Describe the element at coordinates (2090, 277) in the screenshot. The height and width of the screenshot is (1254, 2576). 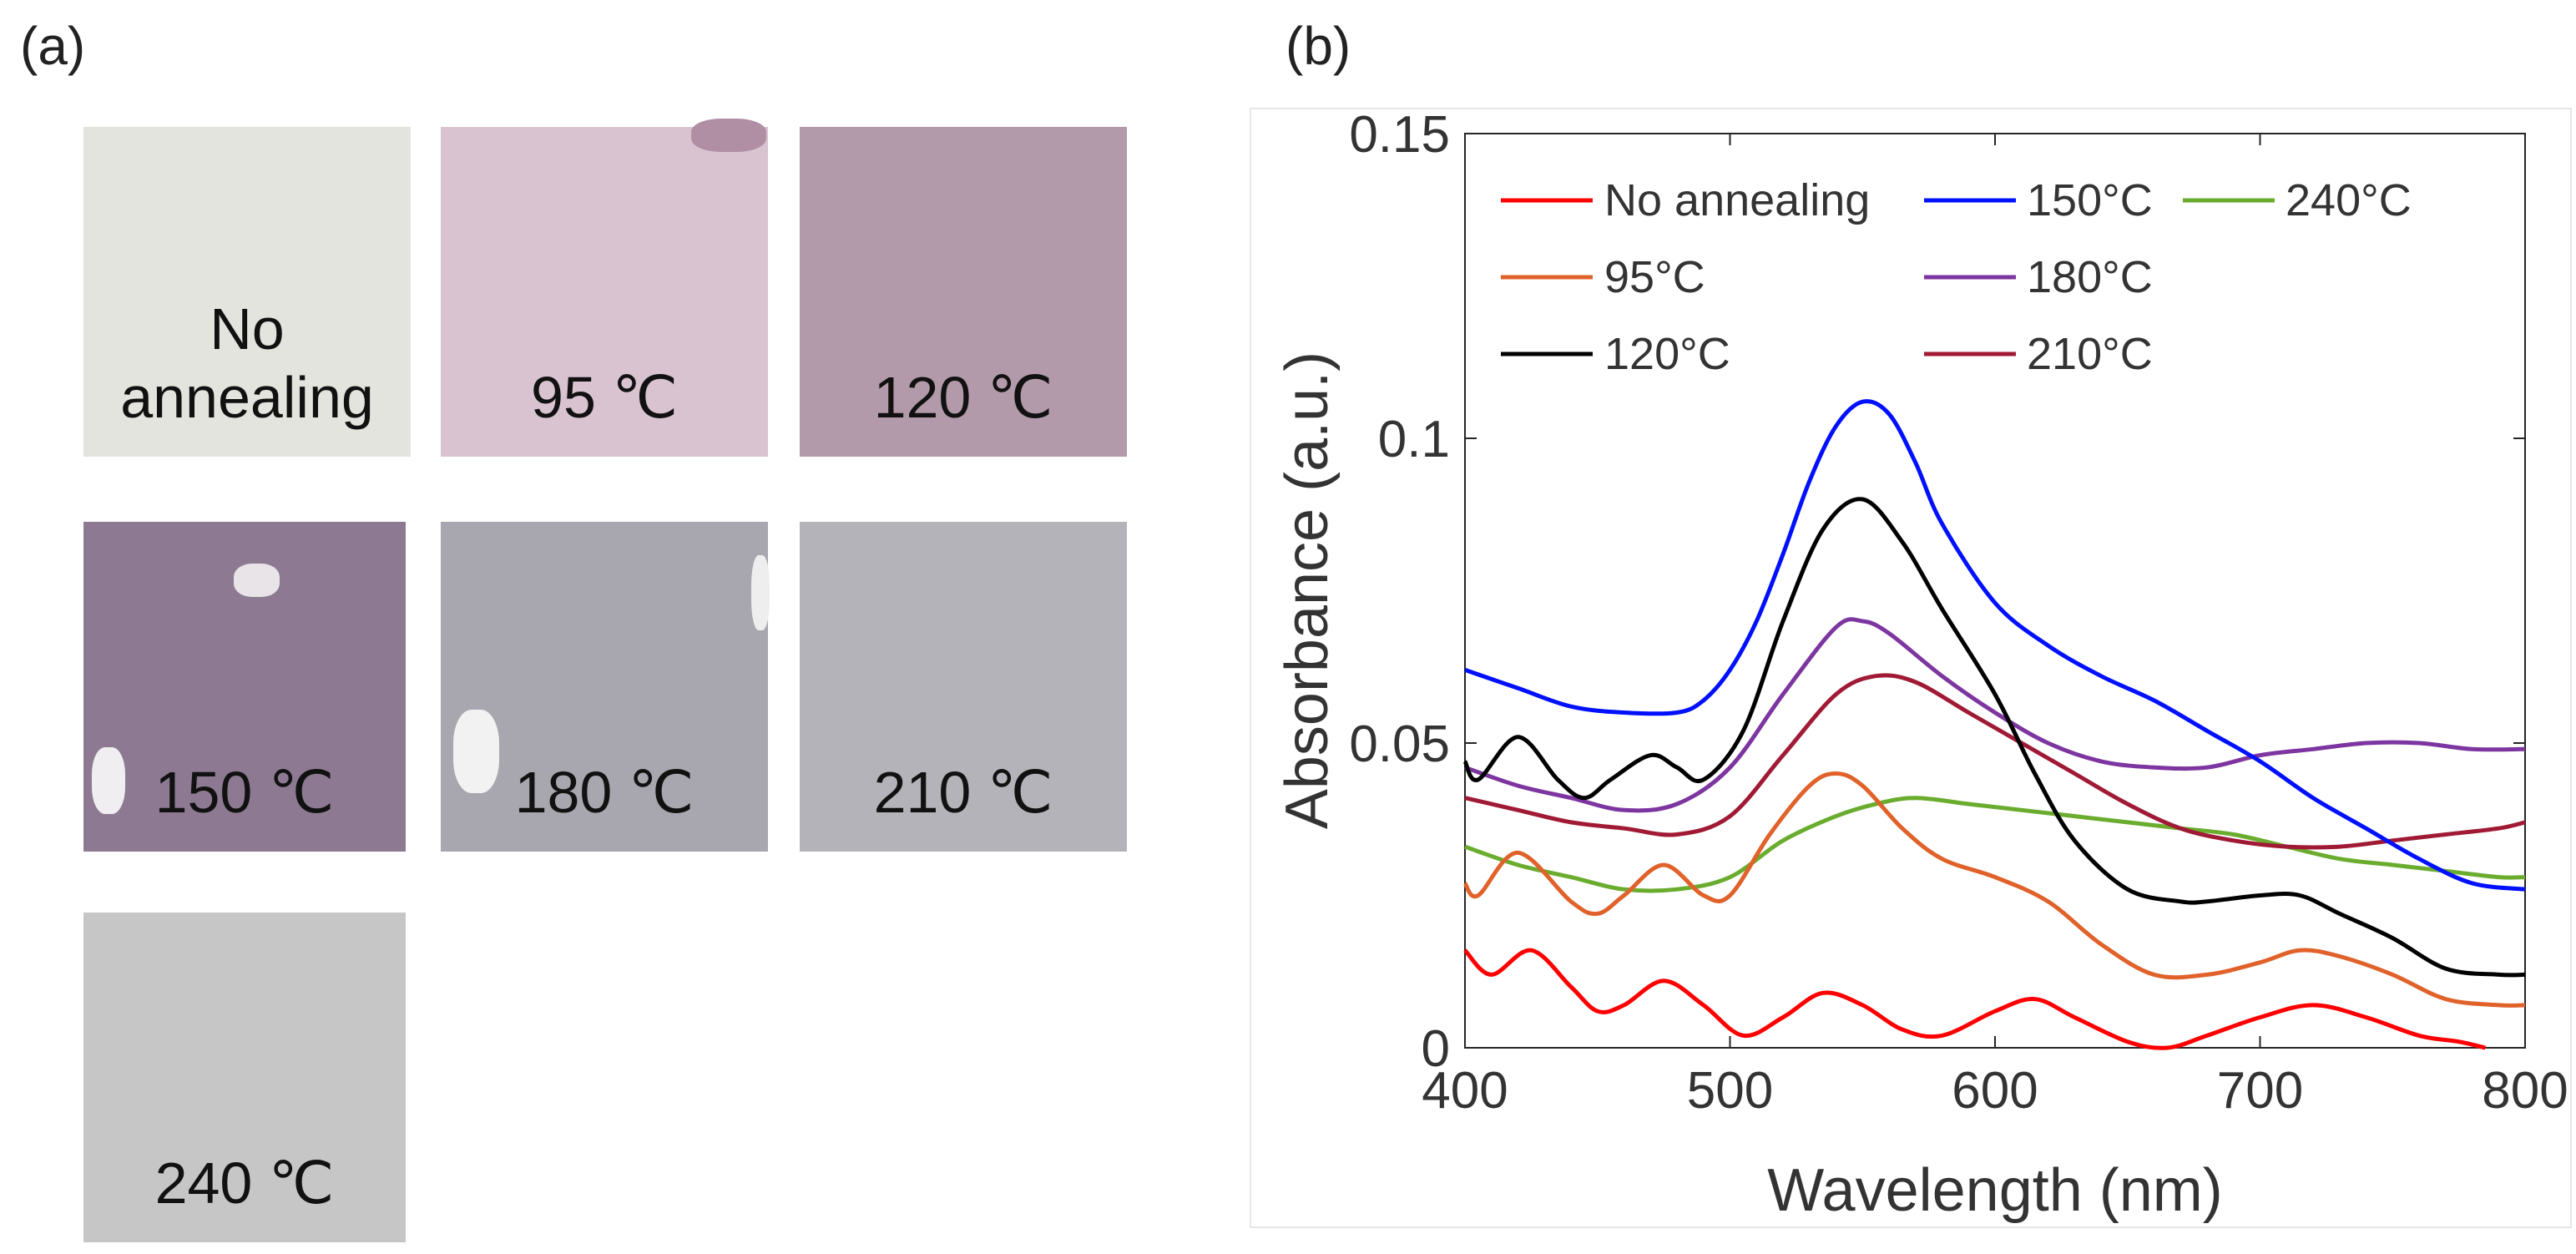
I see `legend-label: 180°C` at that location.